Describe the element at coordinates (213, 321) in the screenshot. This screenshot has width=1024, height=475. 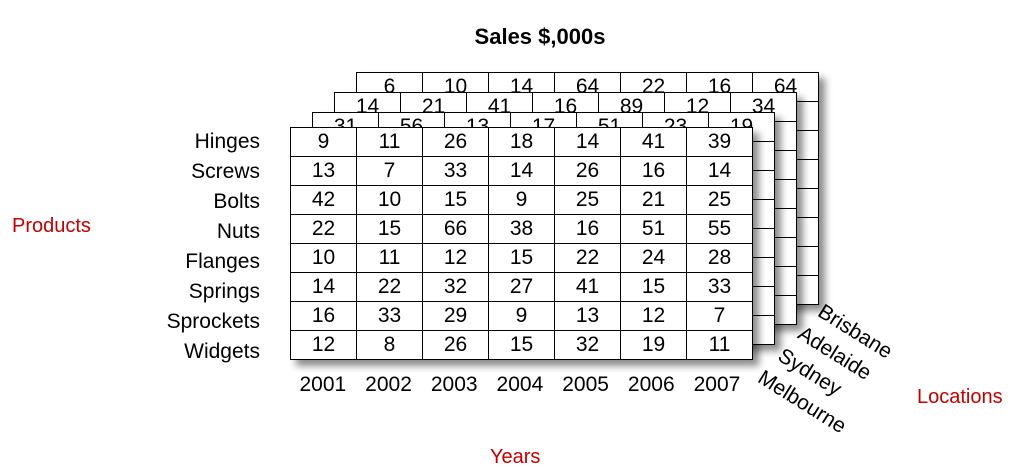
I see `product-label: Sprockets` at that location.